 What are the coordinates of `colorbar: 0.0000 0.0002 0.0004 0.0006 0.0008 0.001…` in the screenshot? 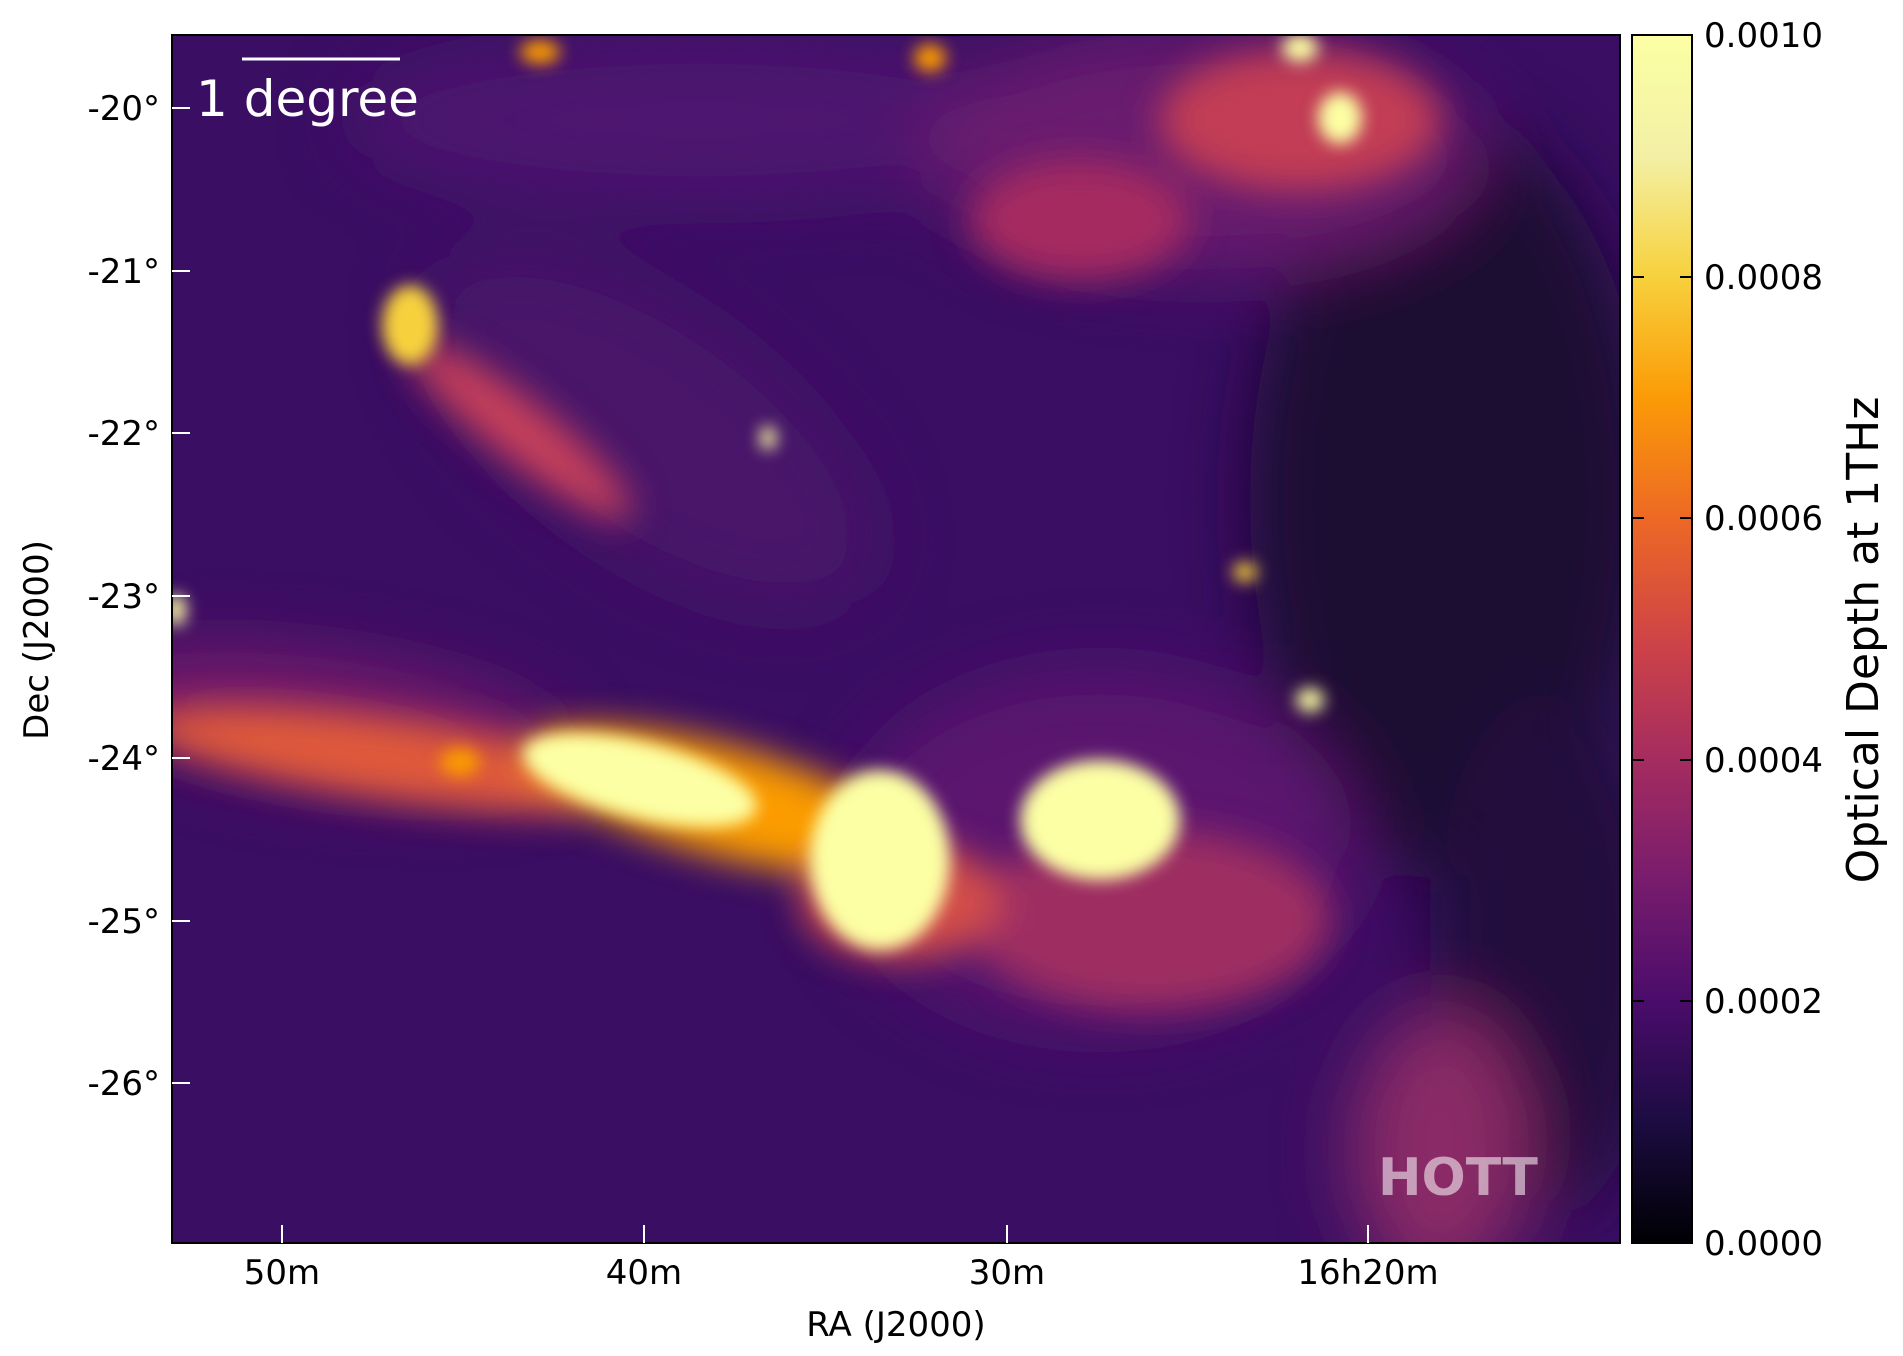 It's located at (1760, 640).